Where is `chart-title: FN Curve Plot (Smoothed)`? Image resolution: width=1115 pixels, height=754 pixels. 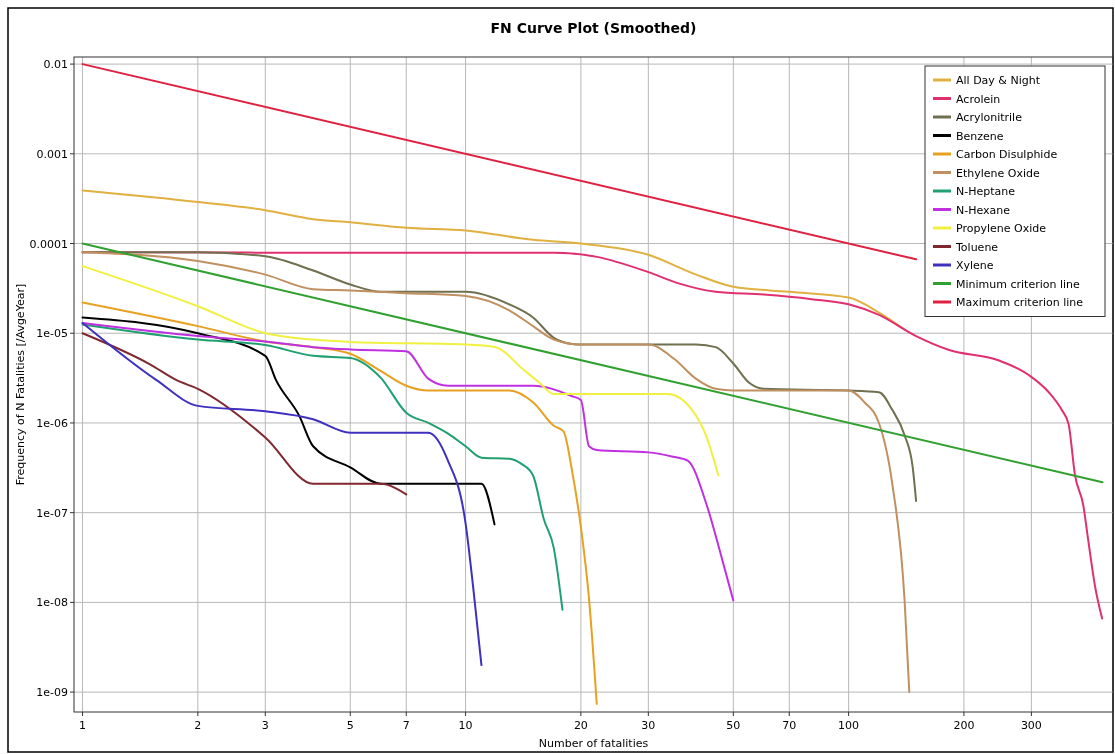 chart-title: FN Curve Plot (Smoothed) is located at coordinates (593, 28).